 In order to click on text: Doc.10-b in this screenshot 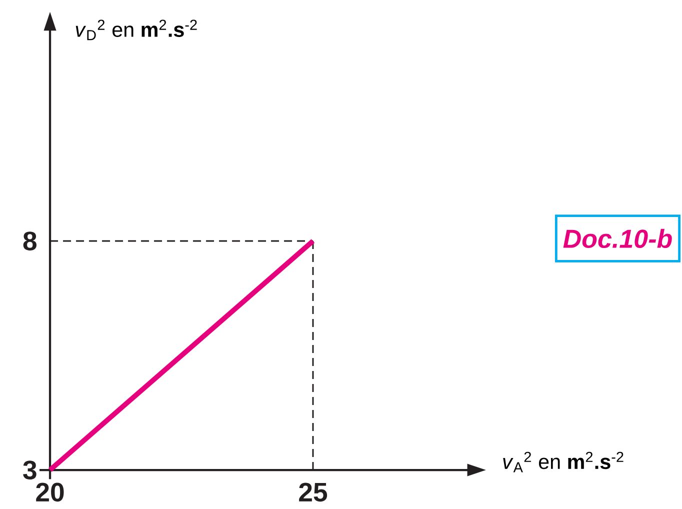, I will do `click(617, 238)`.